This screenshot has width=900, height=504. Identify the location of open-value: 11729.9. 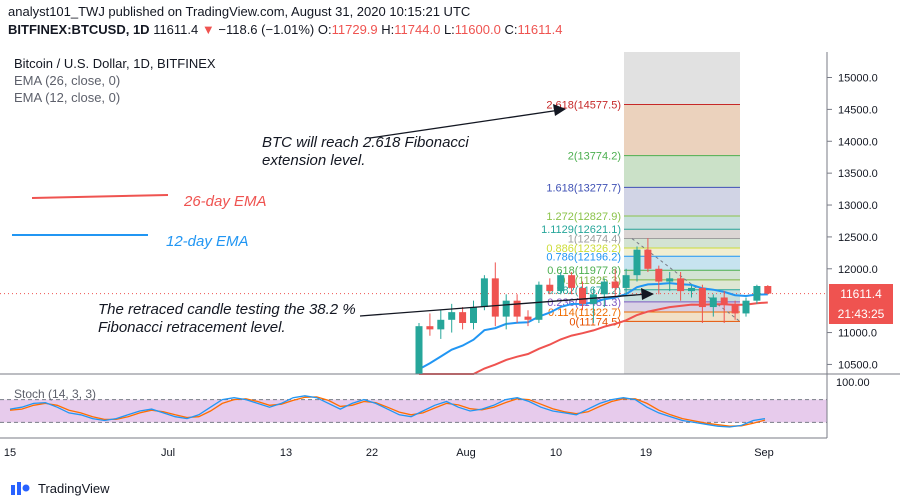
(354, 29).